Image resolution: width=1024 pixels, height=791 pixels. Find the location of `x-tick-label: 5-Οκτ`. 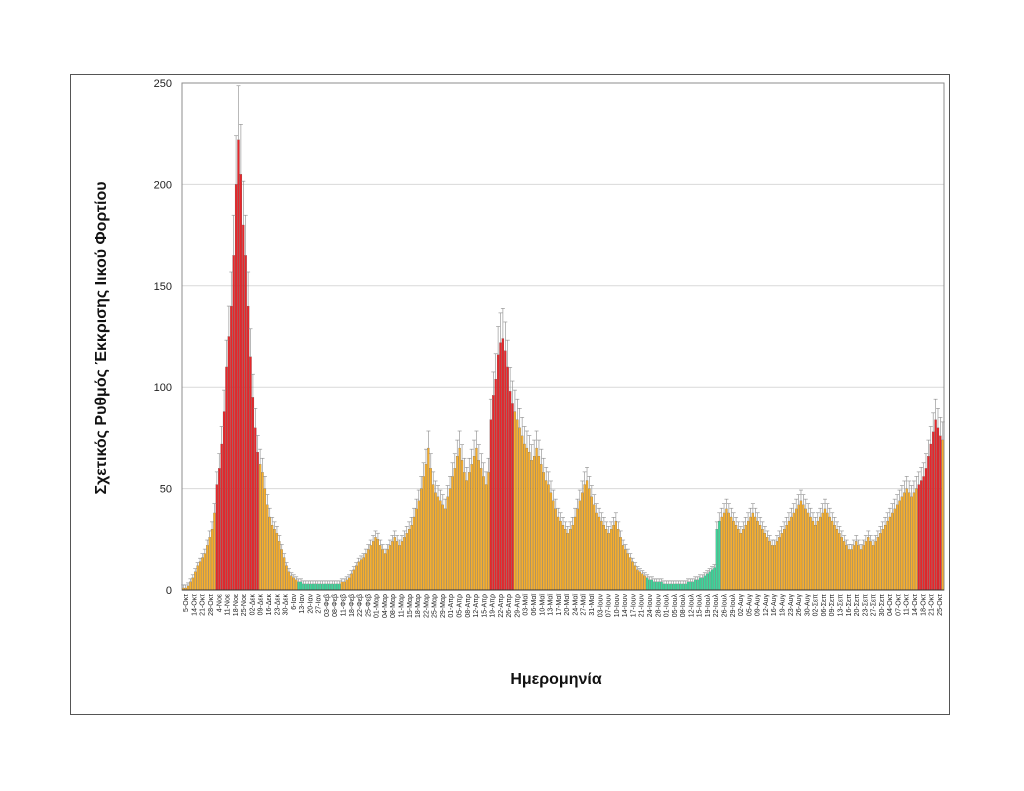

x-tick-label: 5-Οκτ is located at coordinates (186, 603).